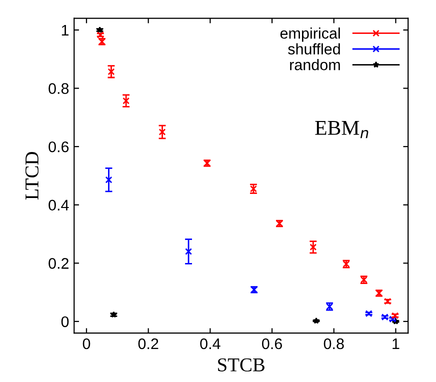  I want to click on y-tick-label: 0.8, so click(58, 88).